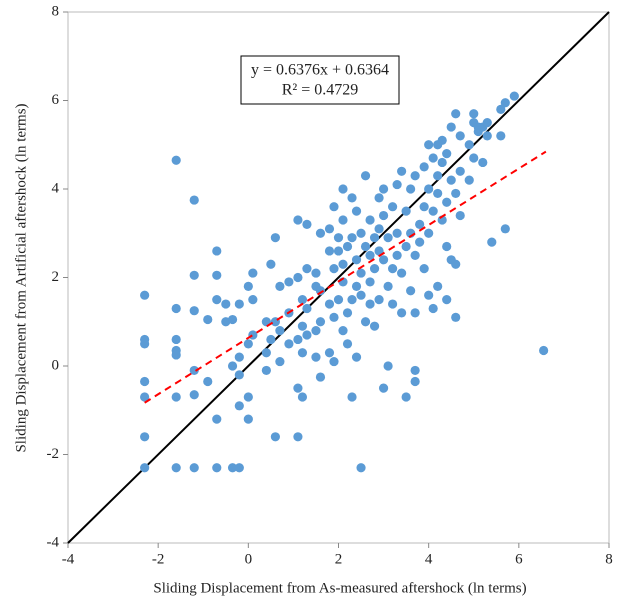 Image resolution: width=624 pixels, height=605 pixels. I want to click on y-tick-label: -2, so click(53, 454).